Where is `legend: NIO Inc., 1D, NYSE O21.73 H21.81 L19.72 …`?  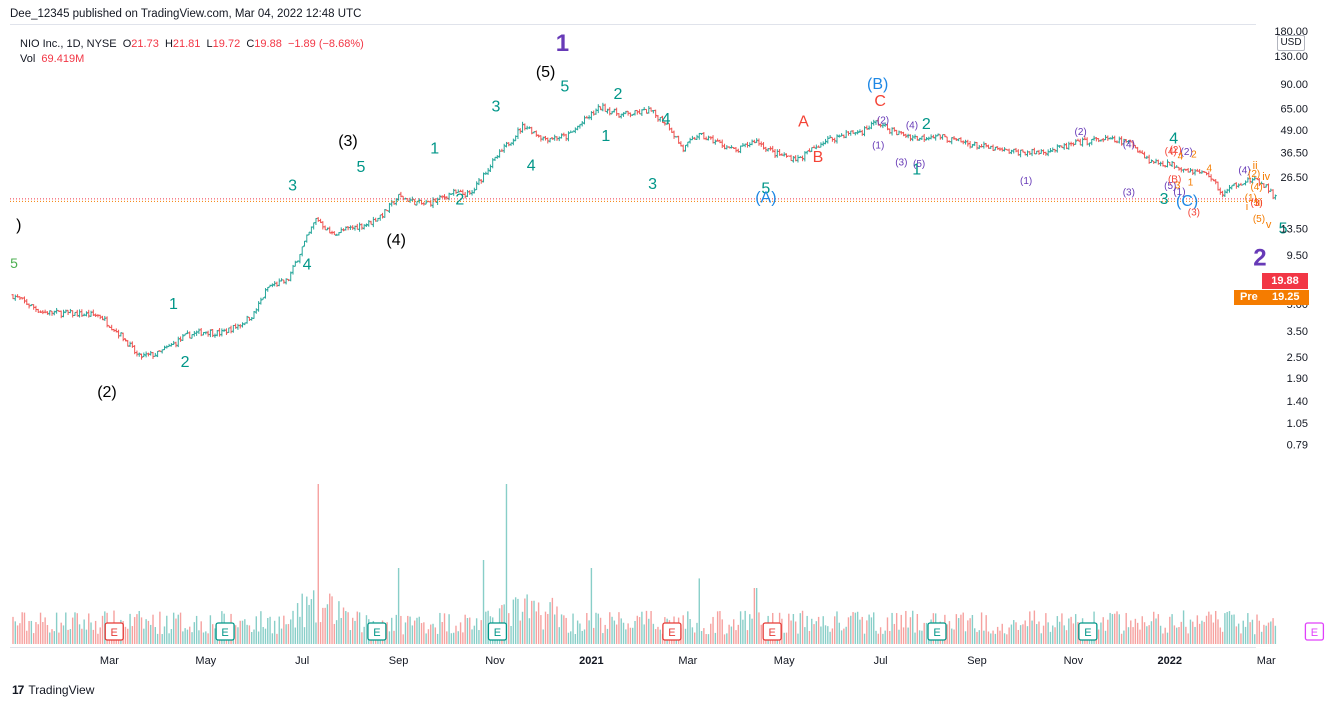 legend: NIO Inc., 1D, NYSE O21.73 H21.81 L19.72 … is located at coordinates (192, 52).